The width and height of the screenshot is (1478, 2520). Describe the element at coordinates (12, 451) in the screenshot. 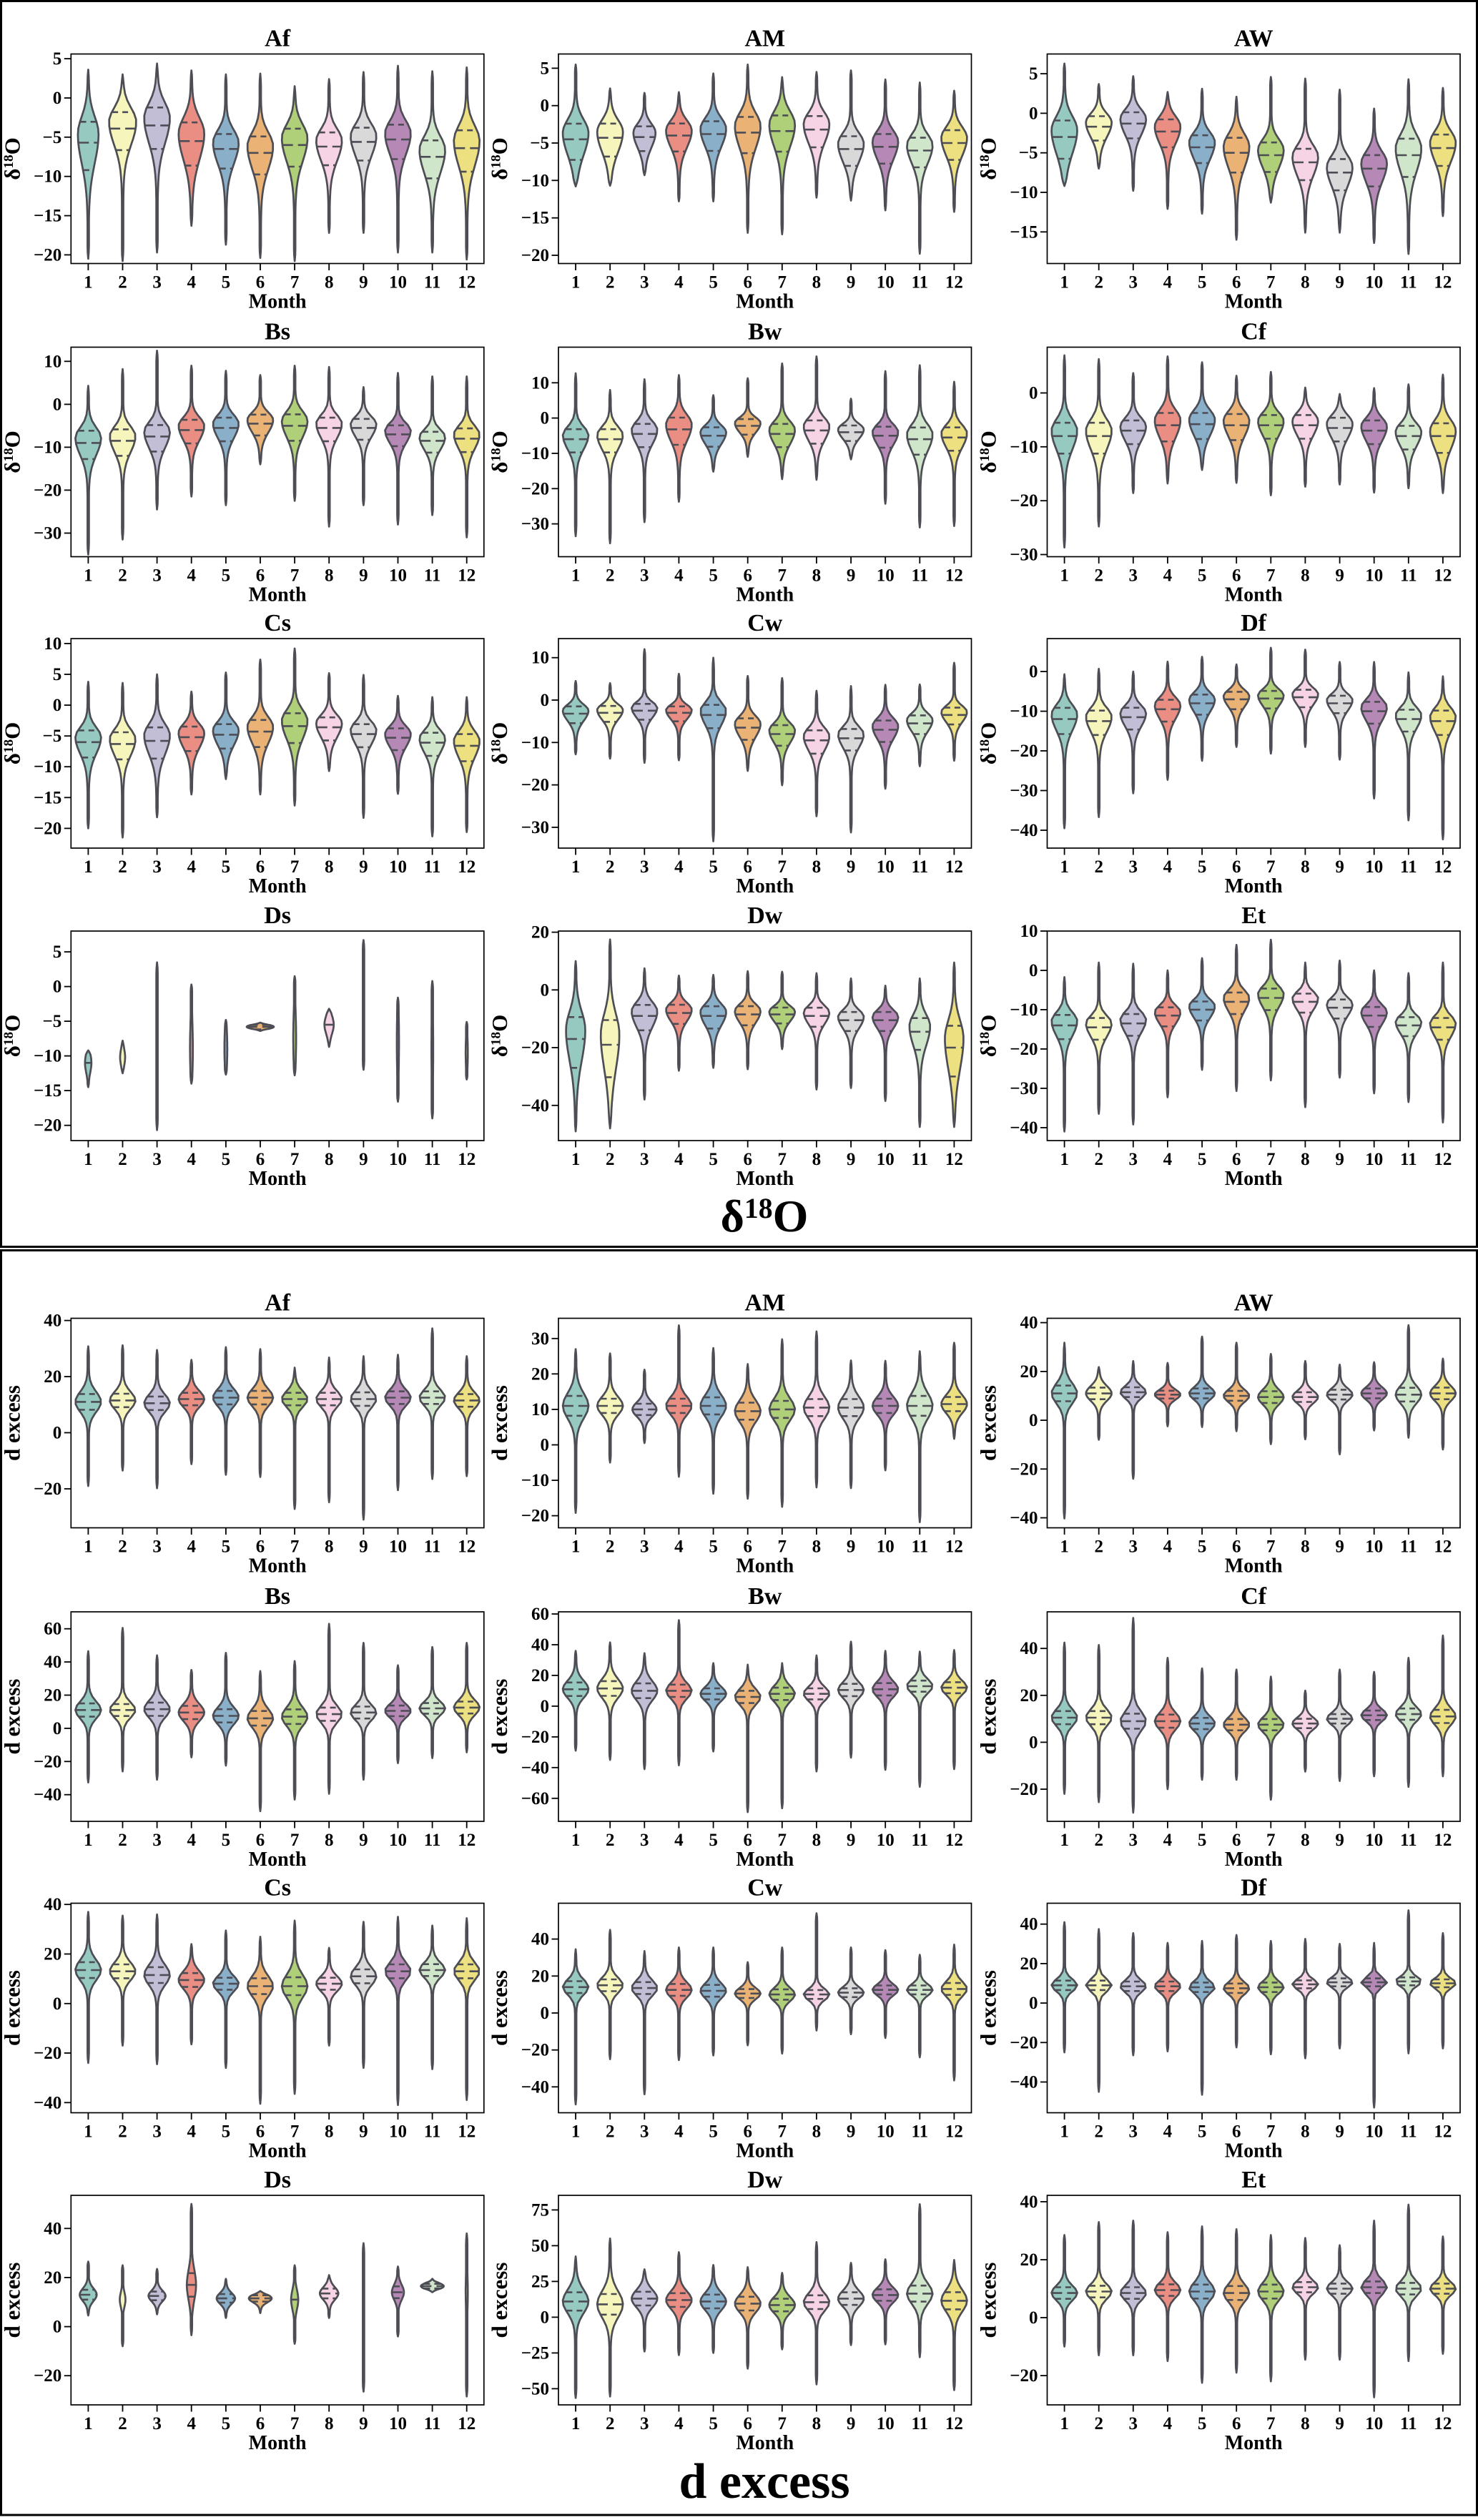

I see `svg-text: δ18O` at that location.